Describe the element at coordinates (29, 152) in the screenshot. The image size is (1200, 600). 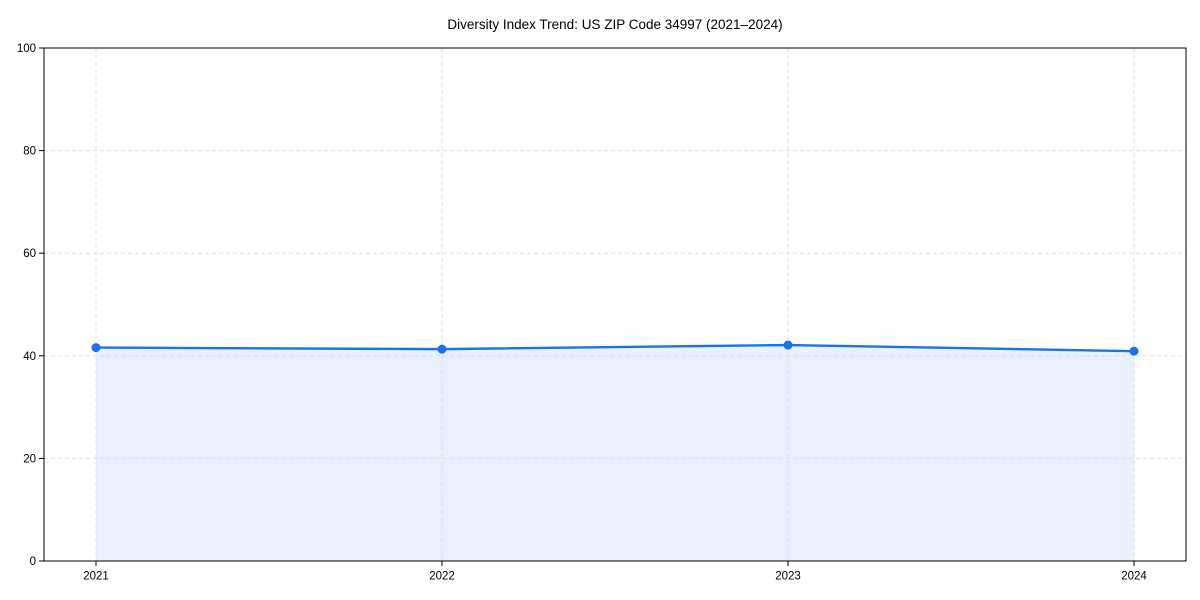
I see `y-tick-label: 80` at that location.